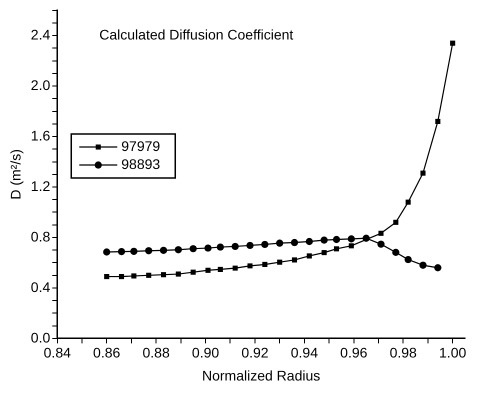 The height and width of the screenshot is (403, 483). What do you see at coordinates (255, 352) in the screenshot?
I see `x-tick-label: 0.92` at bounding box center [255, 352].